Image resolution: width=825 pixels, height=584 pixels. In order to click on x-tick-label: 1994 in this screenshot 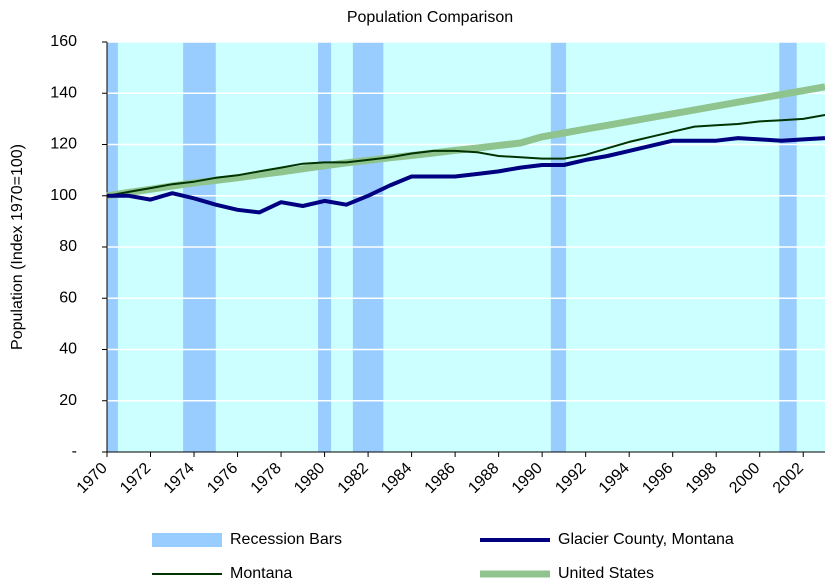, I will do `click(614, 478)`.